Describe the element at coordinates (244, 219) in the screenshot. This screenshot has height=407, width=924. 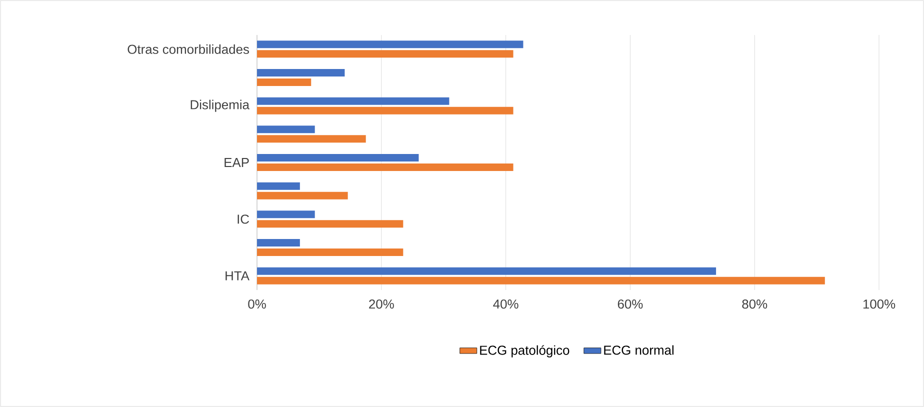
I see `y-tick-label: IC` at that location.